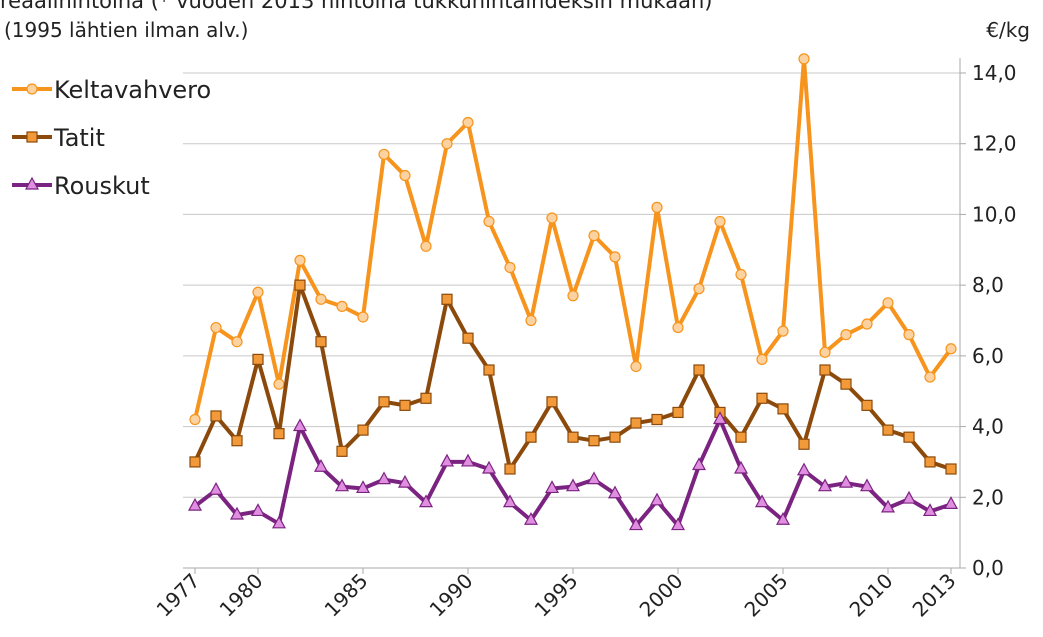 The width and height of the screenshot is (1043, 637). What do you see at coordinates (79, 138) in the screenshot?
I see `legend-label: Tatit` at bounding box center [79, 138].